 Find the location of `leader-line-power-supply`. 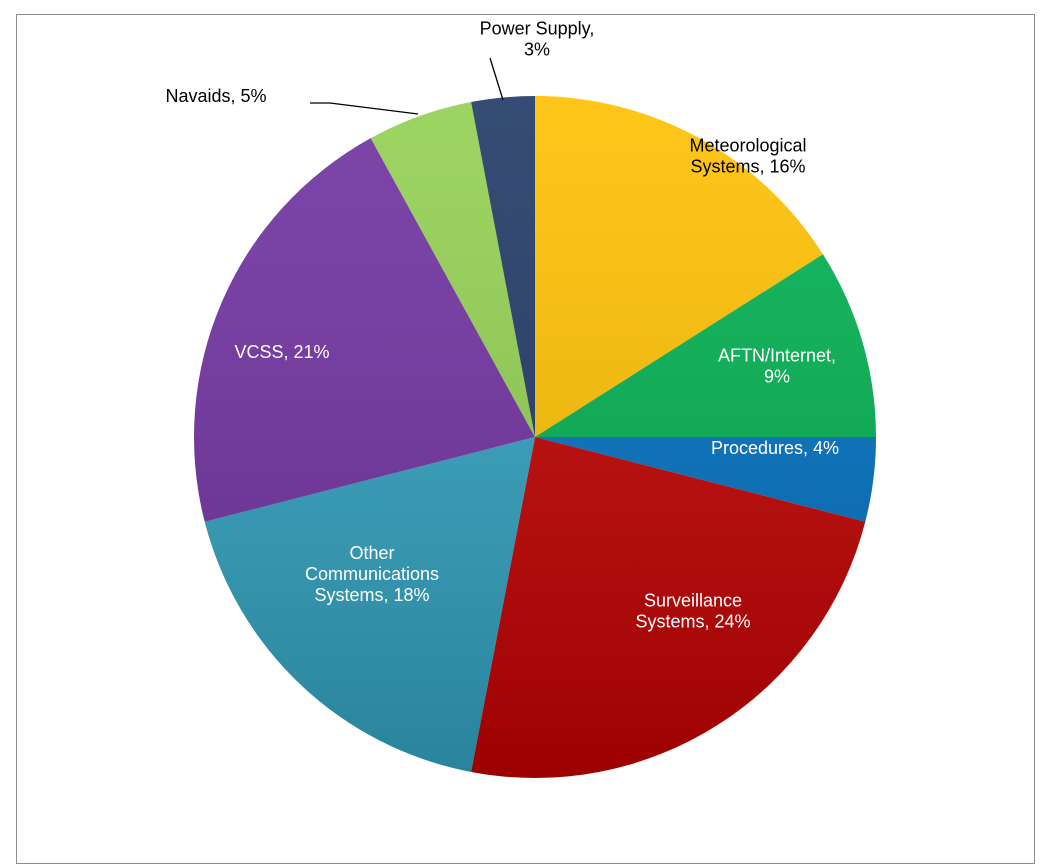

leader-line-power-supply is located at coordinates (496, 79).